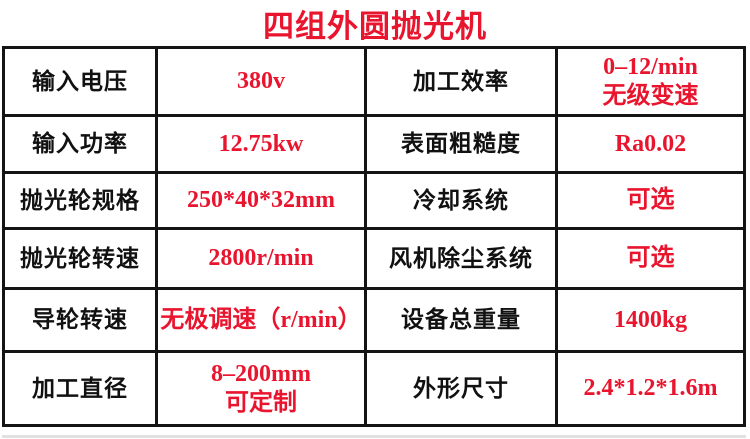 Image resolution: width=750 pixels, height=439 pixels. What do you see at coordinates (81, 388) in the screenshot?
I see `spec-label-processing-diameter: 加工直径` at bounding box center [81, 388].